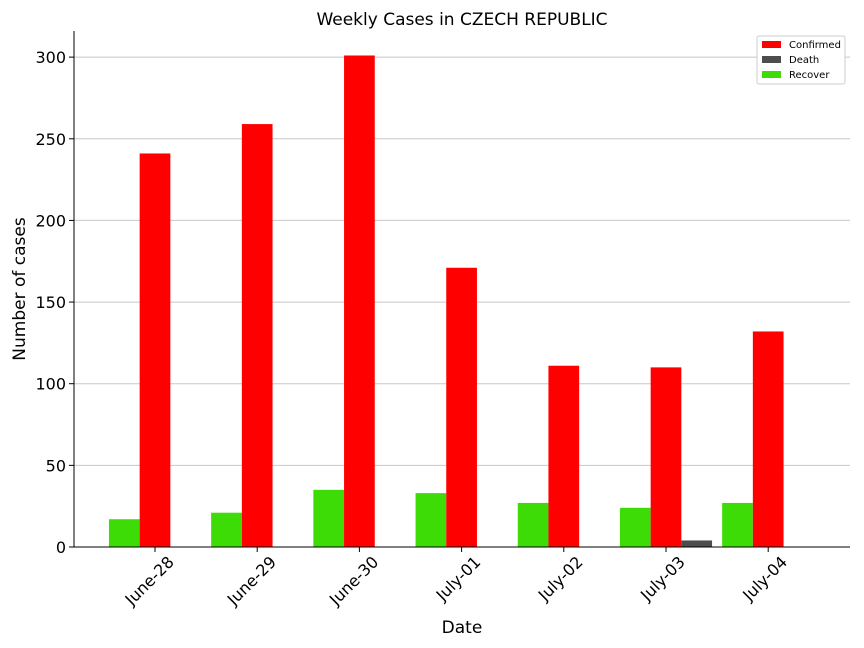 The width and height of the screenshot is (864, 648). I want to click on y-tick-label: 0, so click(61, 547).